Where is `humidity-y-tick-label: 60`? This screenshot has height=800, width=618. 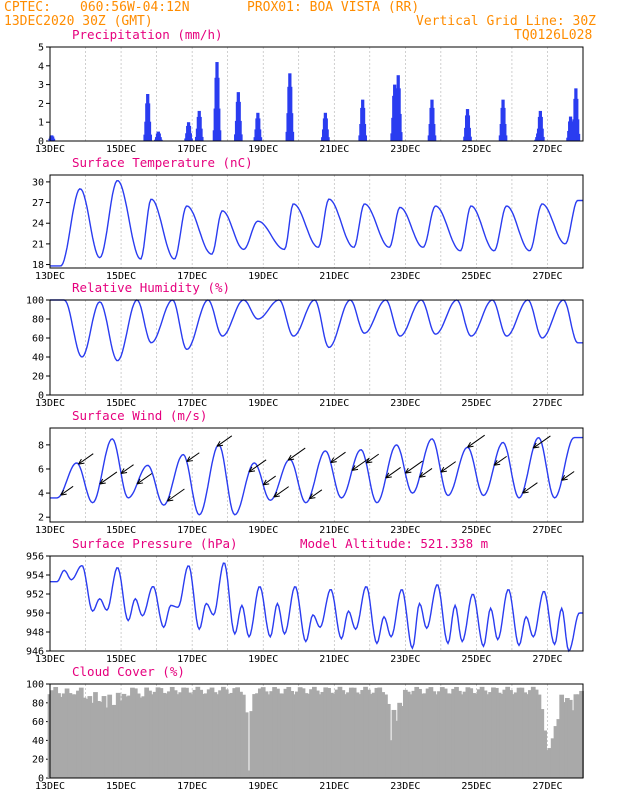
humidity-y-tick-label: 60 is located at coordinates (38, 339).